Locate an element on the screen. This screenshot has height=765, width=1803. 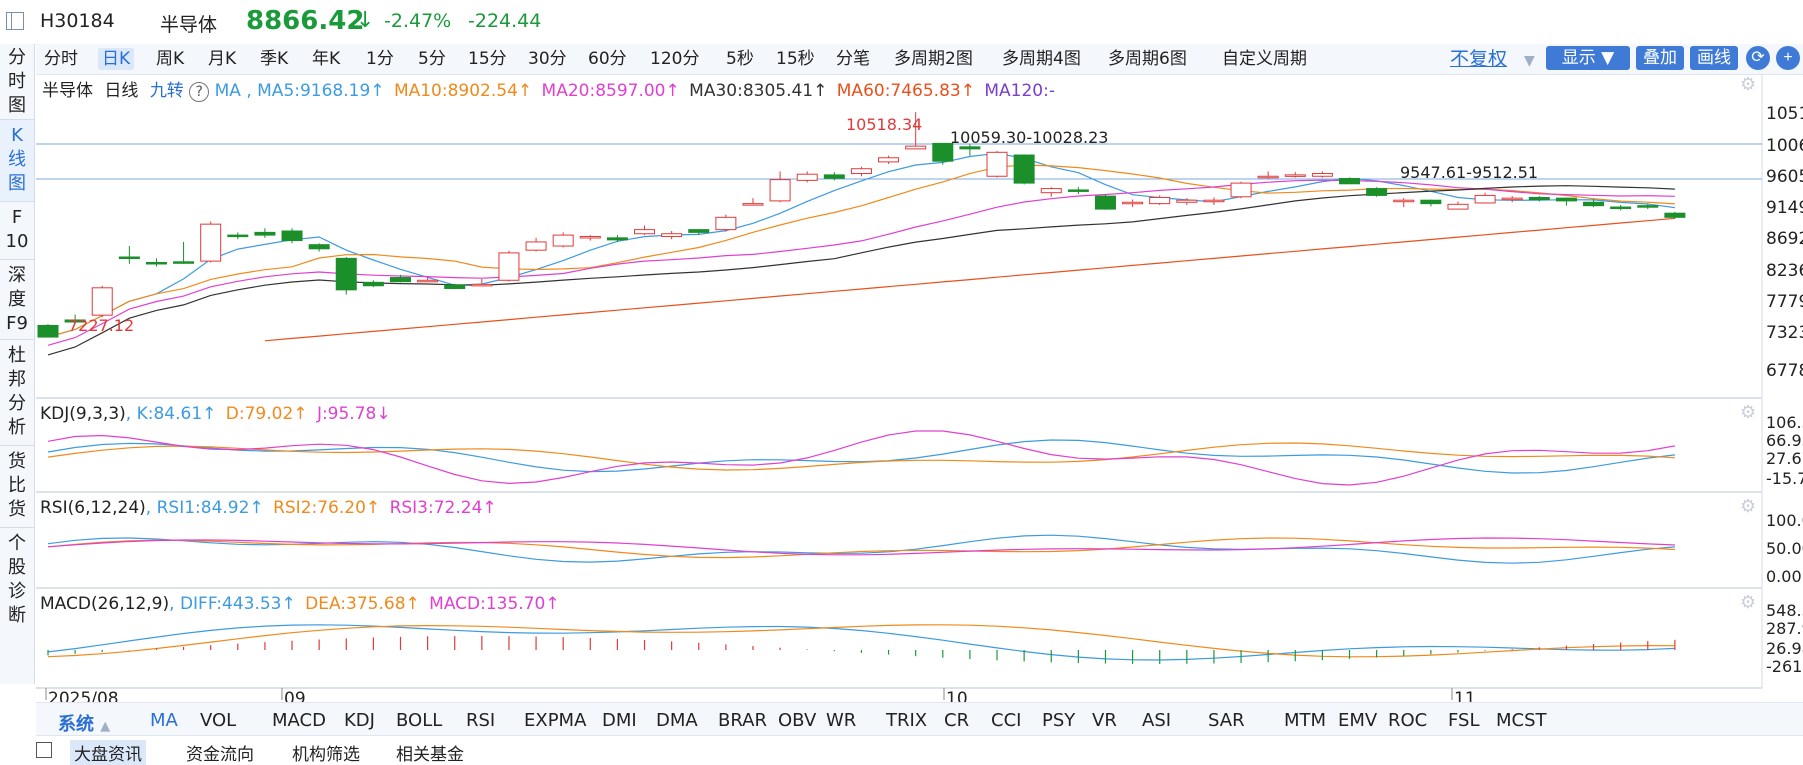
indicator-dma: DMA is located at coordinates (677, 720).